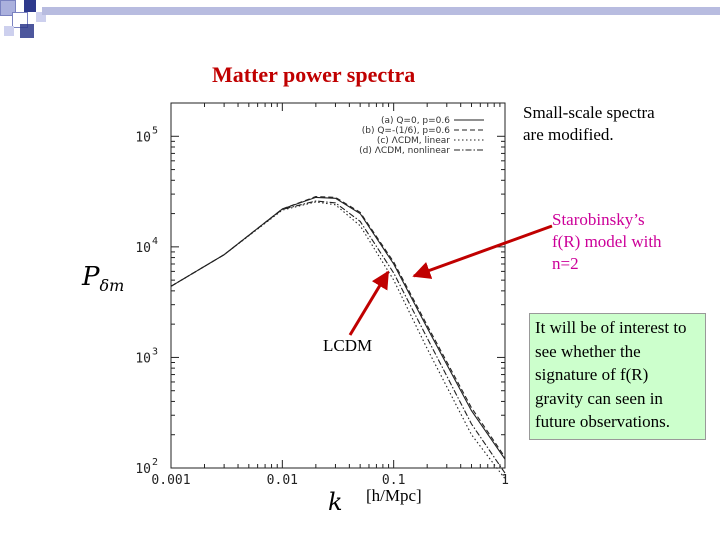 This screenshot has height=540, width=720. I want to click on x-axis-symbol: k, so click(335, 502).